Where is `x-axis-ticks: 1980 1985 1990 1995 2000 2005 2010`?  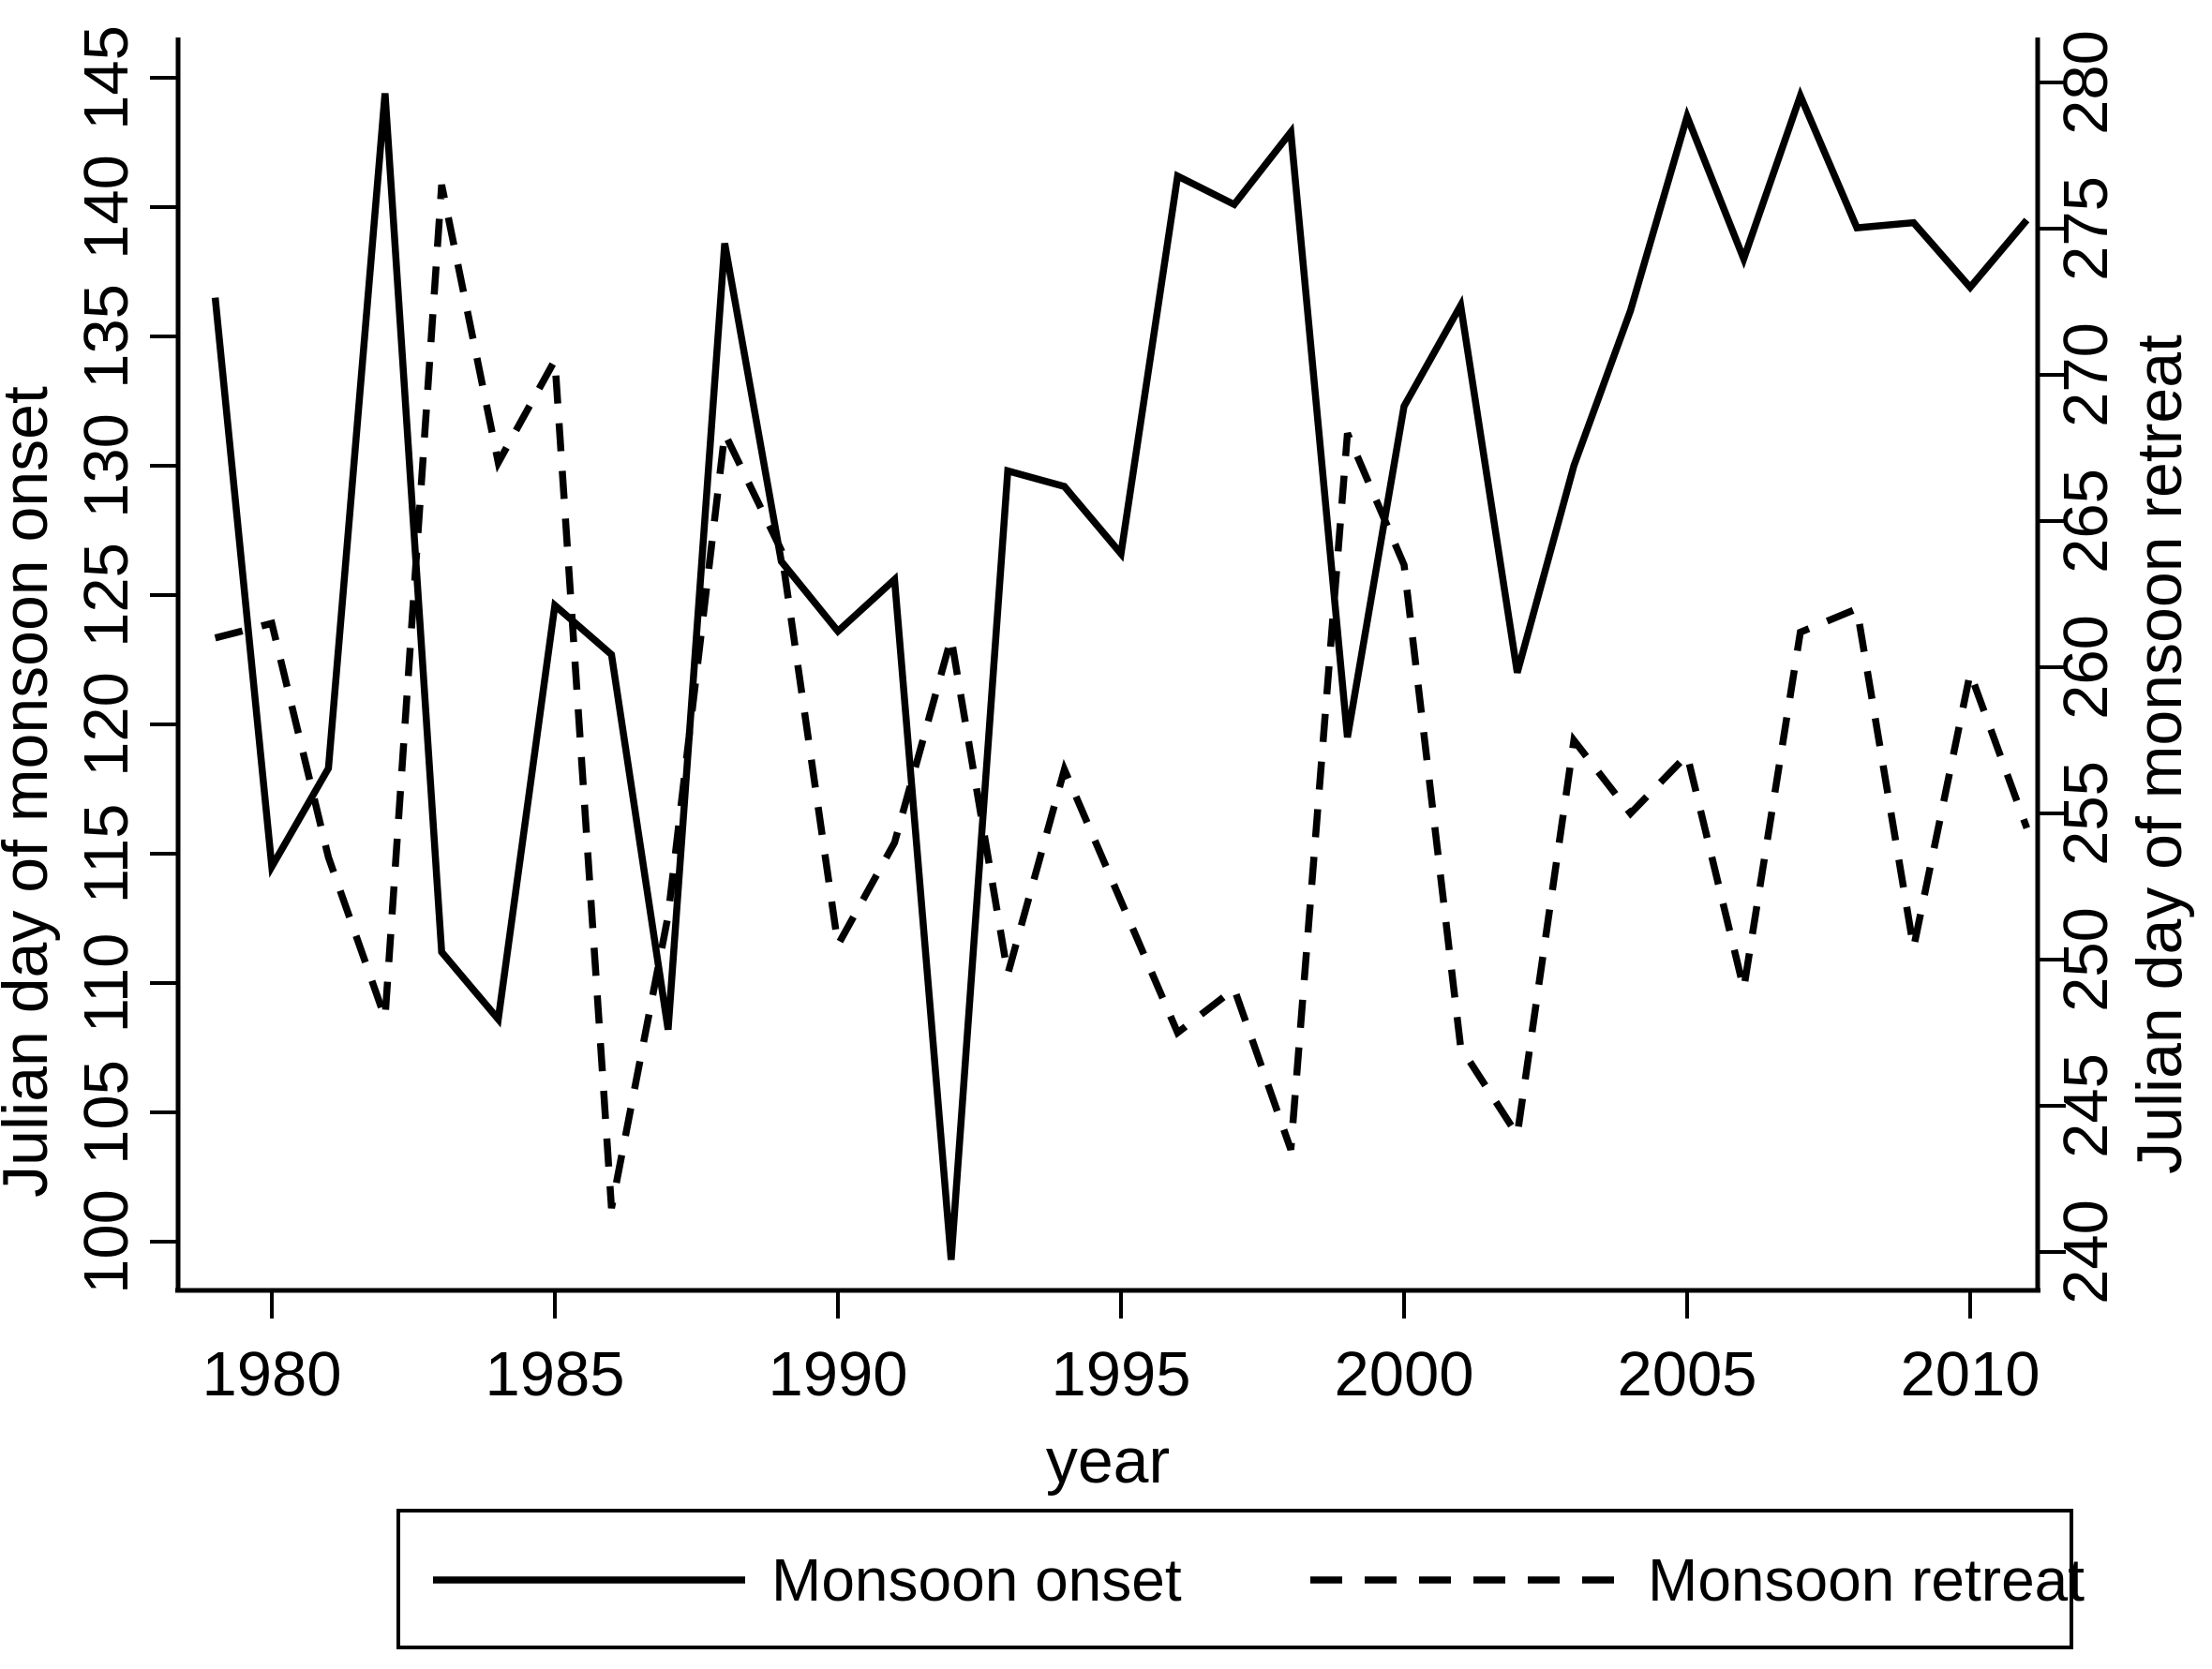 x-axis-ticks: 1980 1985 1990 1995 2000 2005 2010 is located at coordinates (1121, 1349).